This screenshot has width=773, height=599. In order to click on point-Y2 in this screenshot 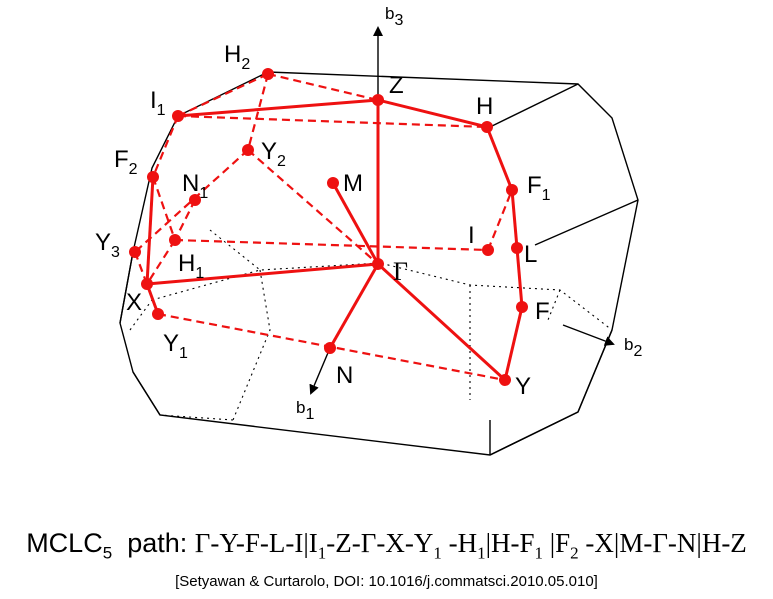, I will do `click(248, 150)`.